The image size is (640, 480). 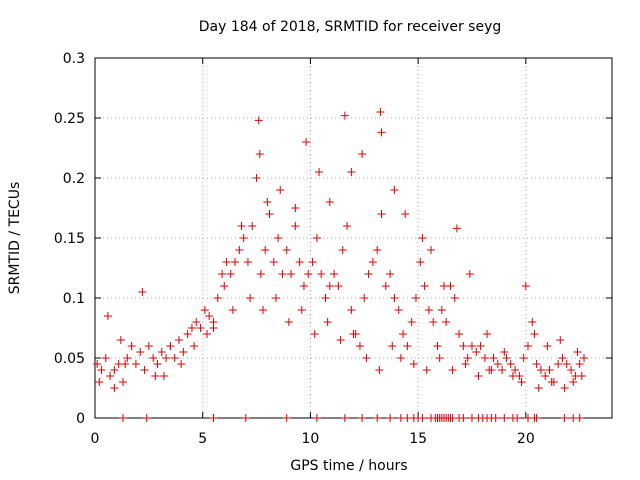 I want to click on y-tick-label: 0.05, so click(x=69, y=359).